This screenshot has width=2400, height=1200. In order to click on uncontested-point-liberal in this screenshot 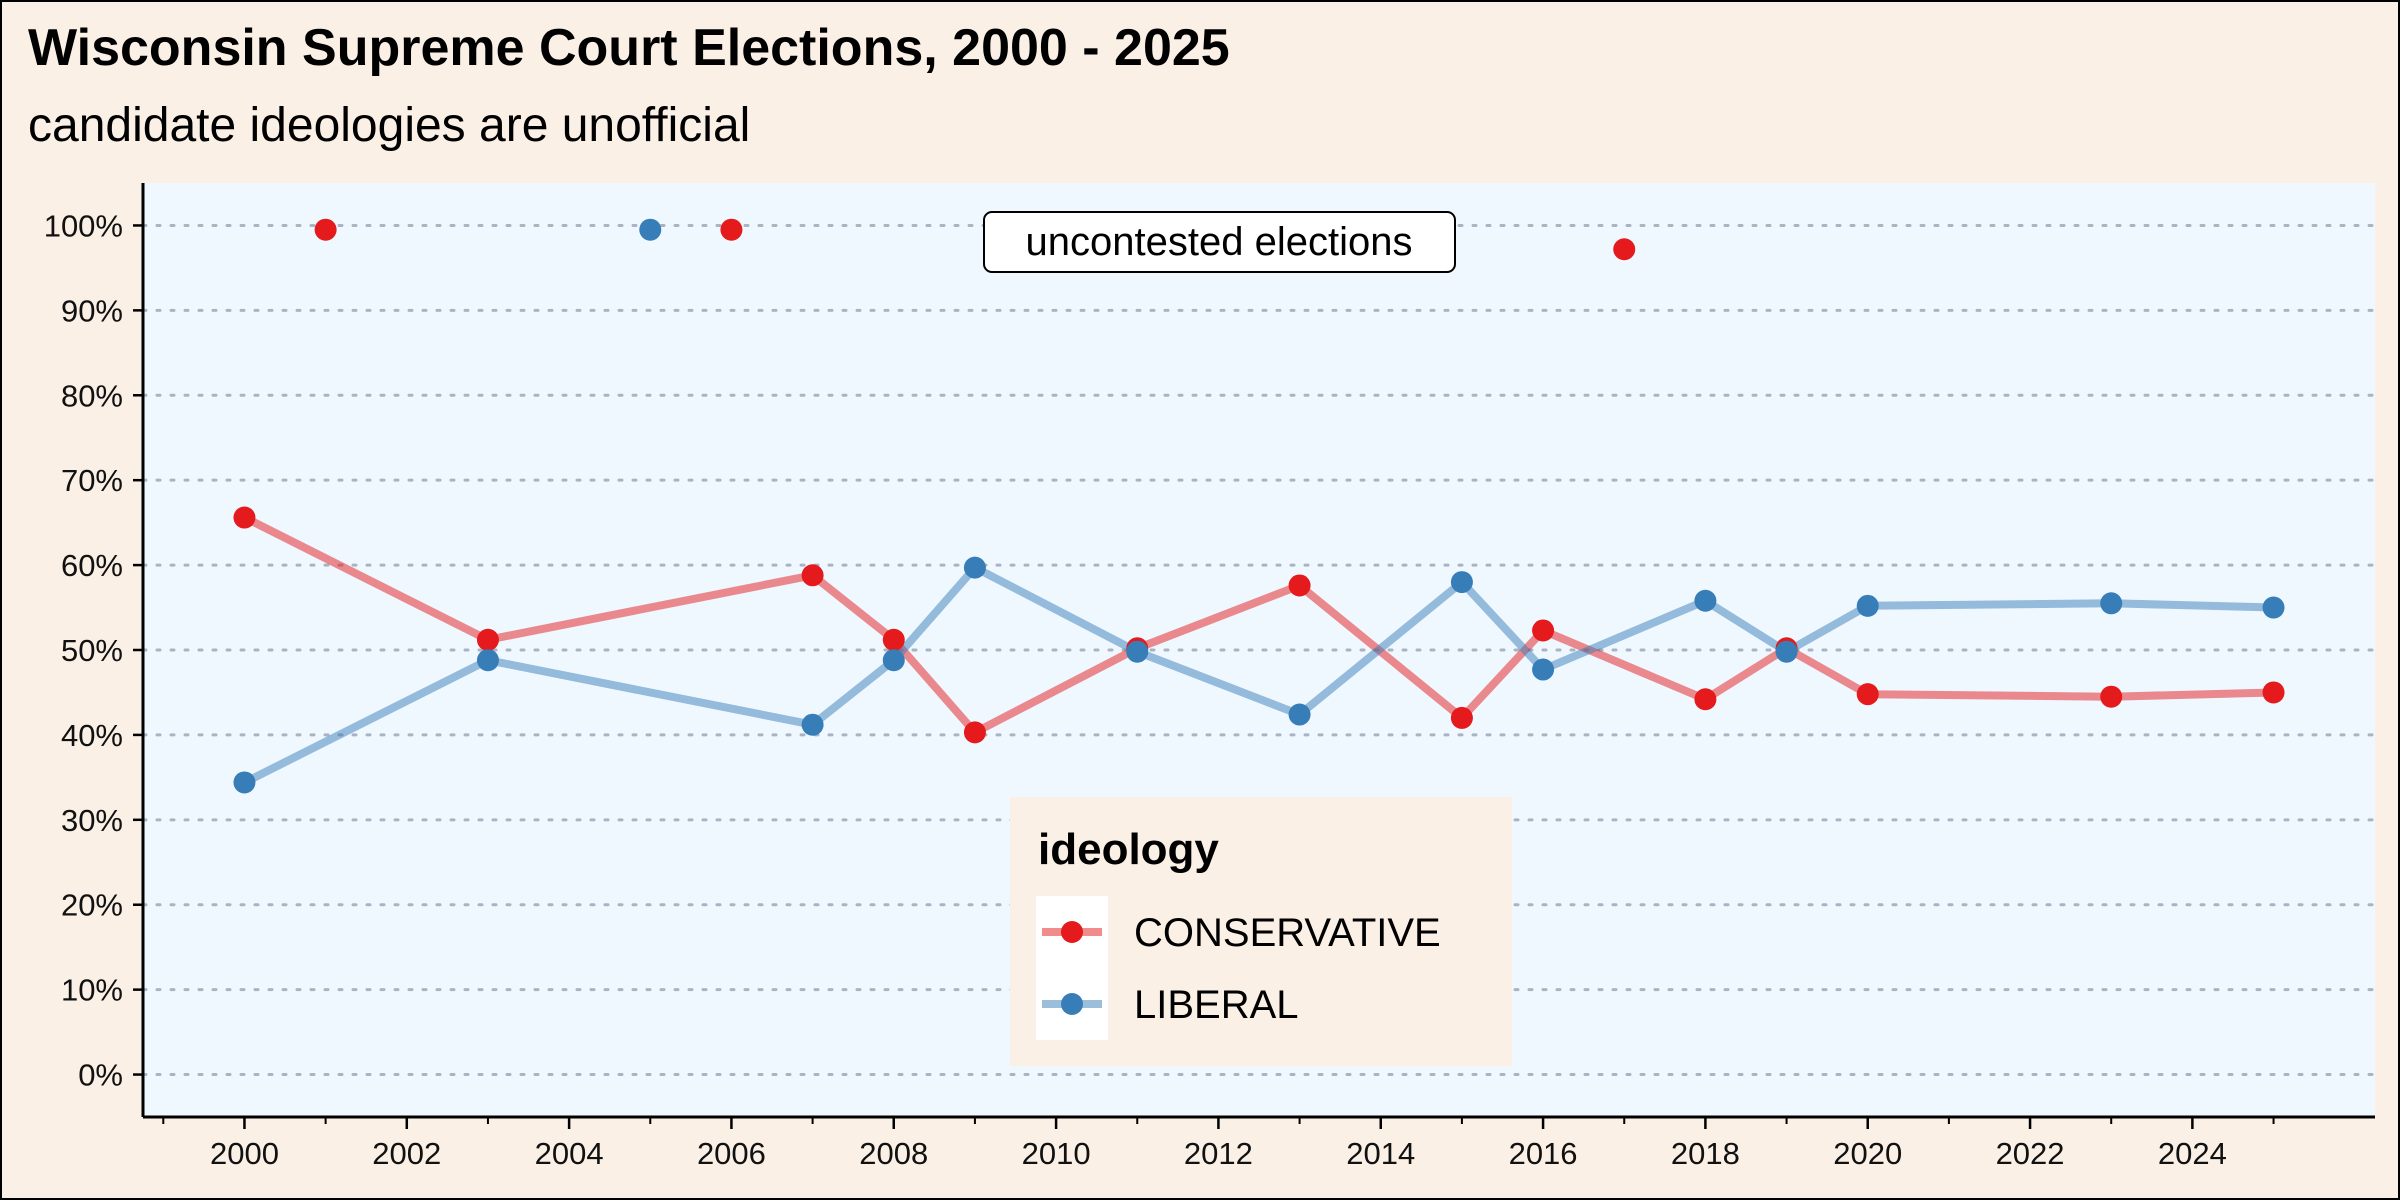, I will do `click(650, 229)`.